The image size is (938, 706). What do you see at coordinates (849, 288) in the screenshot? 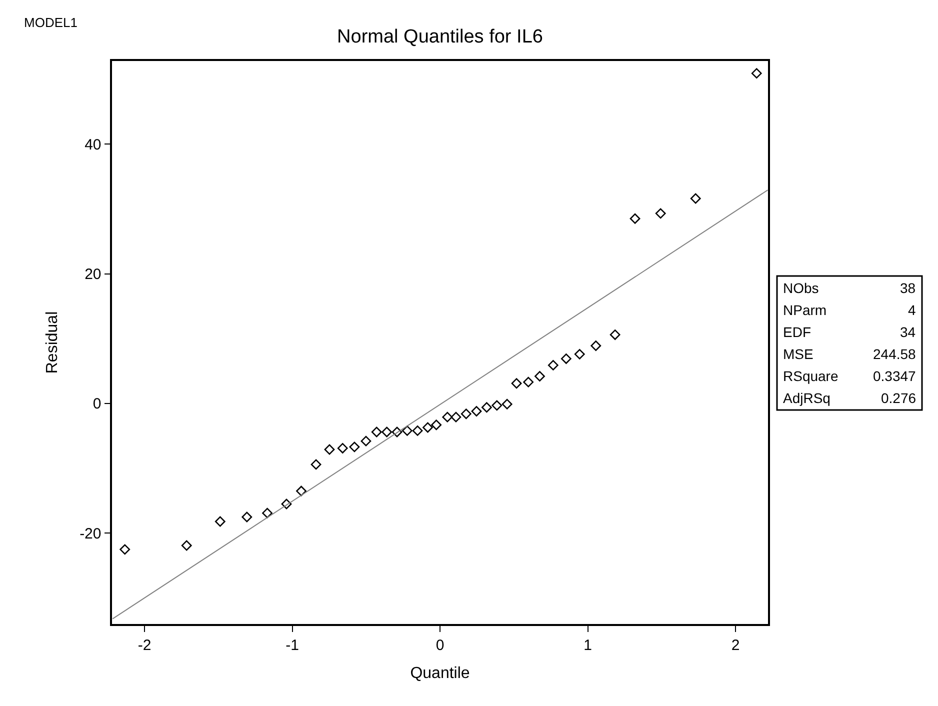
I see `text: NObs 38` at bounding box center [849, 288].